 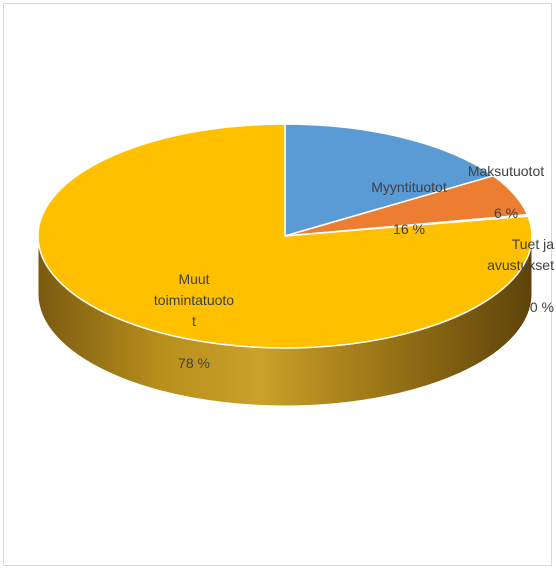 I want to click on slice-label-name: Tuet ja avustukset, so click(x=520, y=254).